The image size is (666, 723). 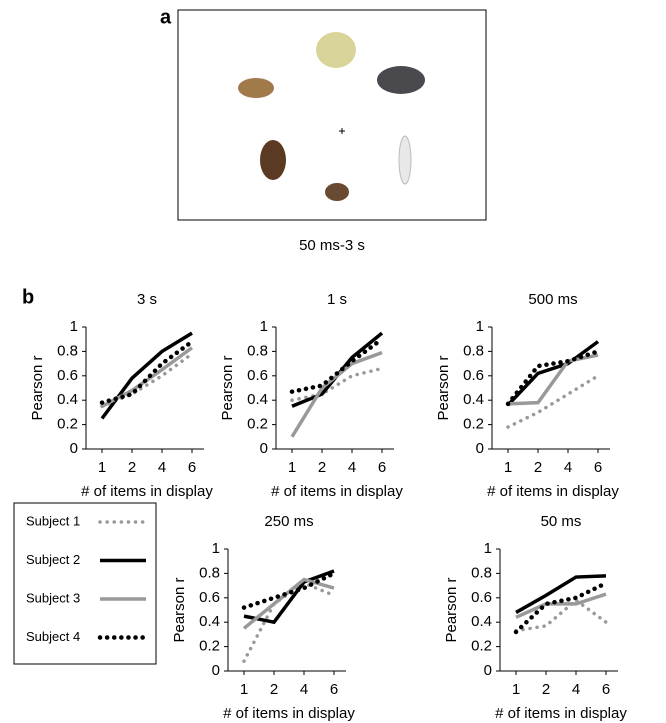 I want to click on spider, so click(x=337, y=192).